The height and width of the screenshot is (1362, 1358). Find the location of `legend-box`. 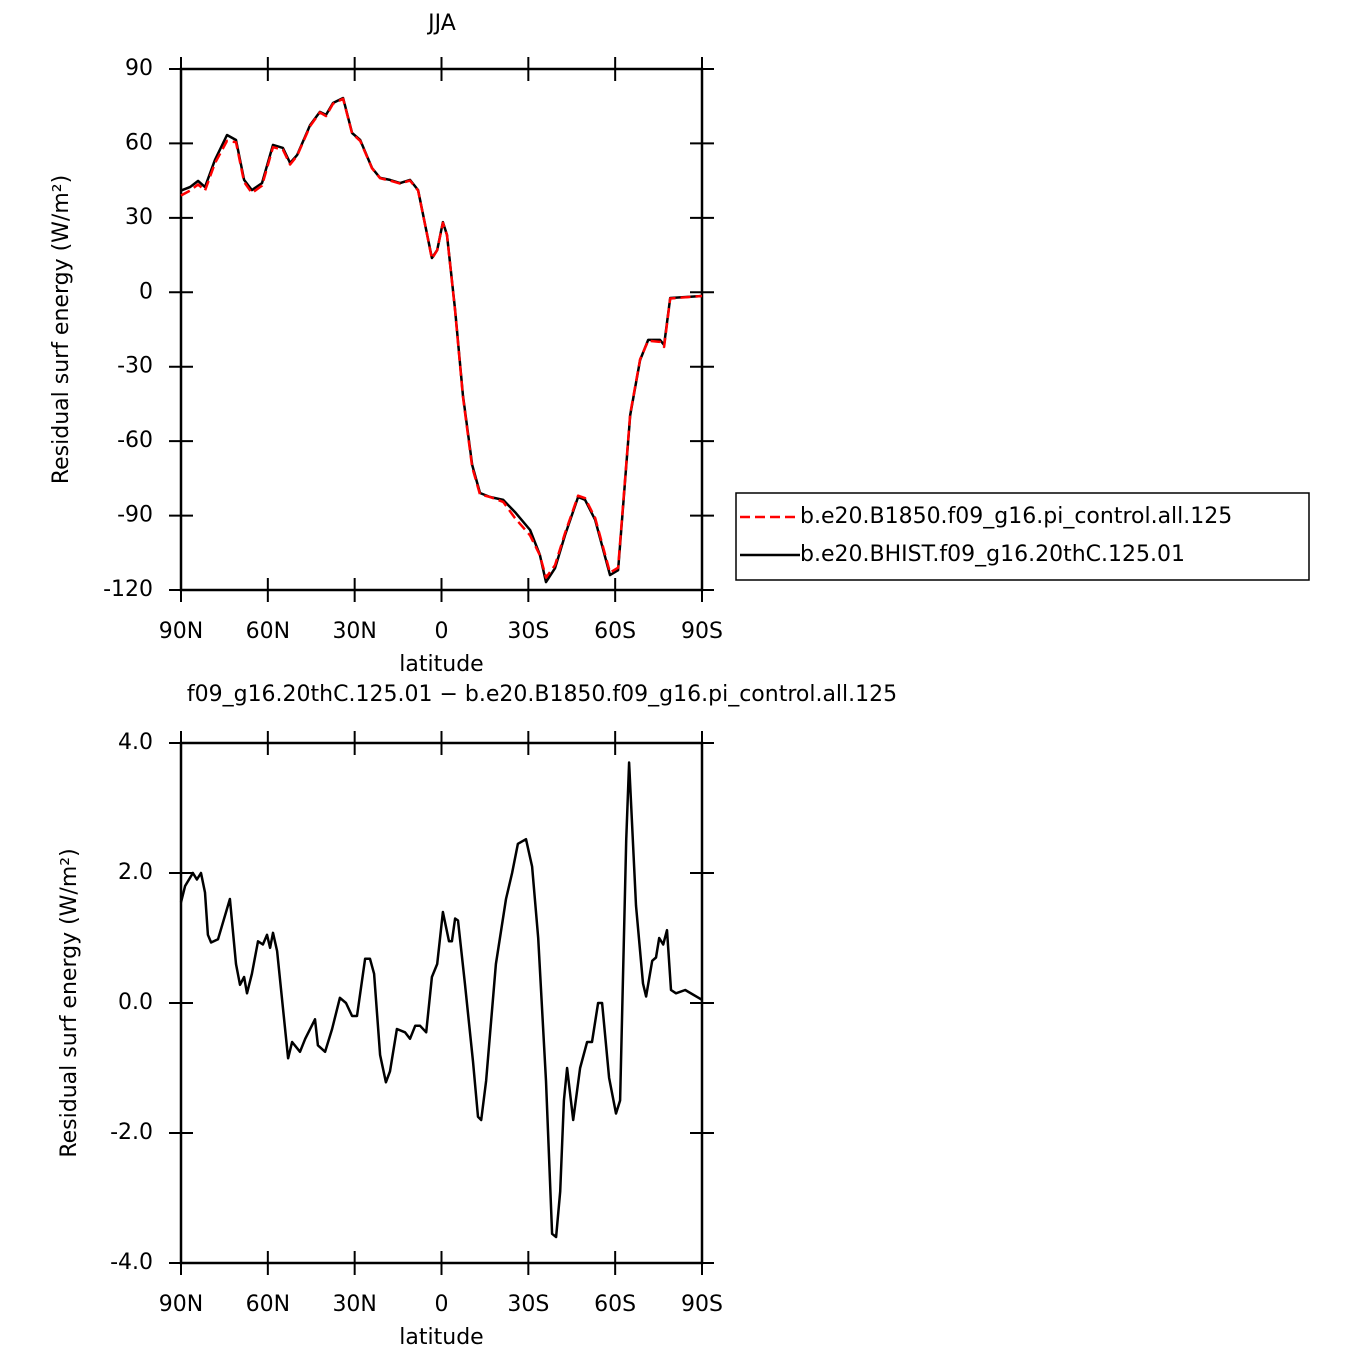

legend-box is located at coordinates (1022, 536).